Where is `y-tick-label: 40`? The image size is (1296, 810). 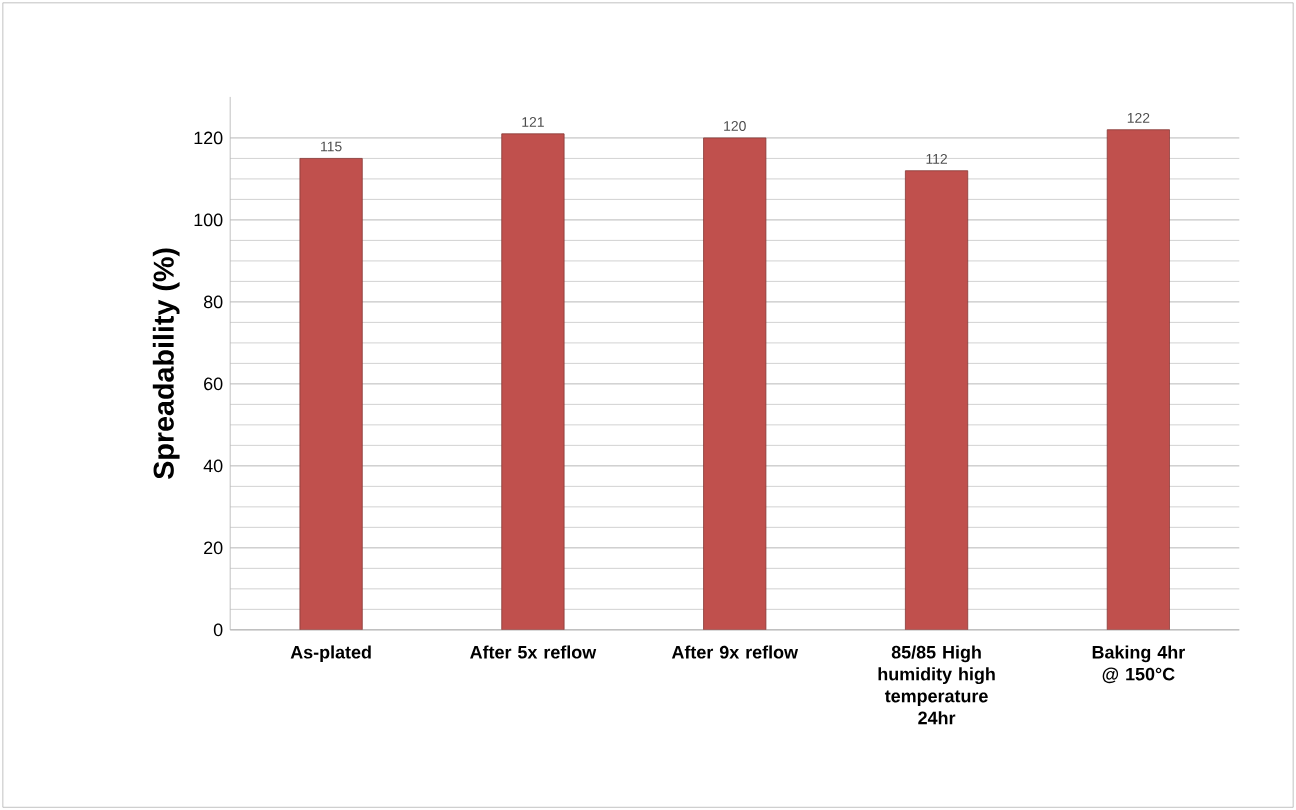 y-tick-label: 40 is located at coordinates (213, 466).